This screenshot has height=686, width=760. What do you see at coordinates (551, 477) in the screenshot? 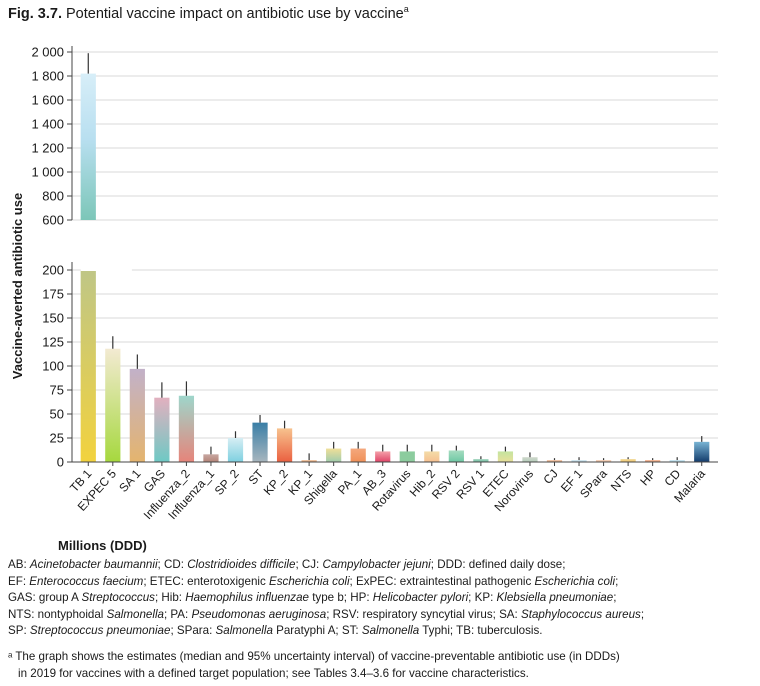
I see `x-tick-label: CJ` at bounding box center [551, 477].